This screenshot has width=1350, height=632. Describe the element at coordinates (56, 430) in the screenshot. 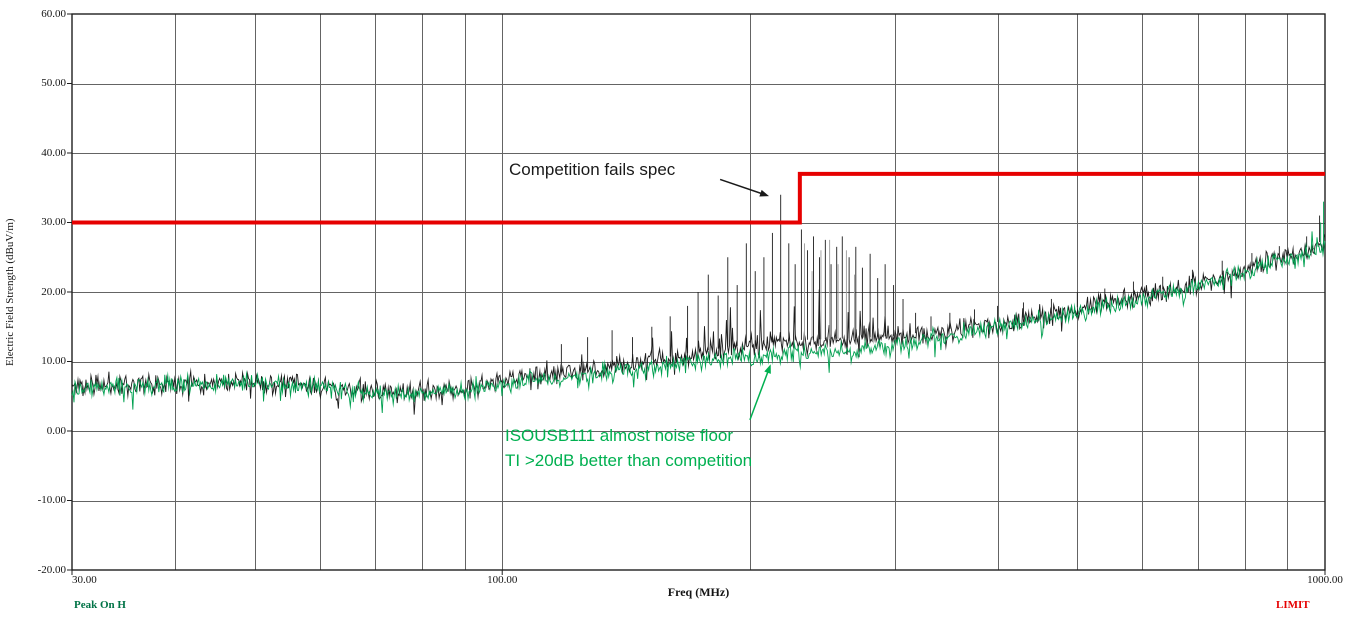

I see `y-tick-label: 0.00` at that location.